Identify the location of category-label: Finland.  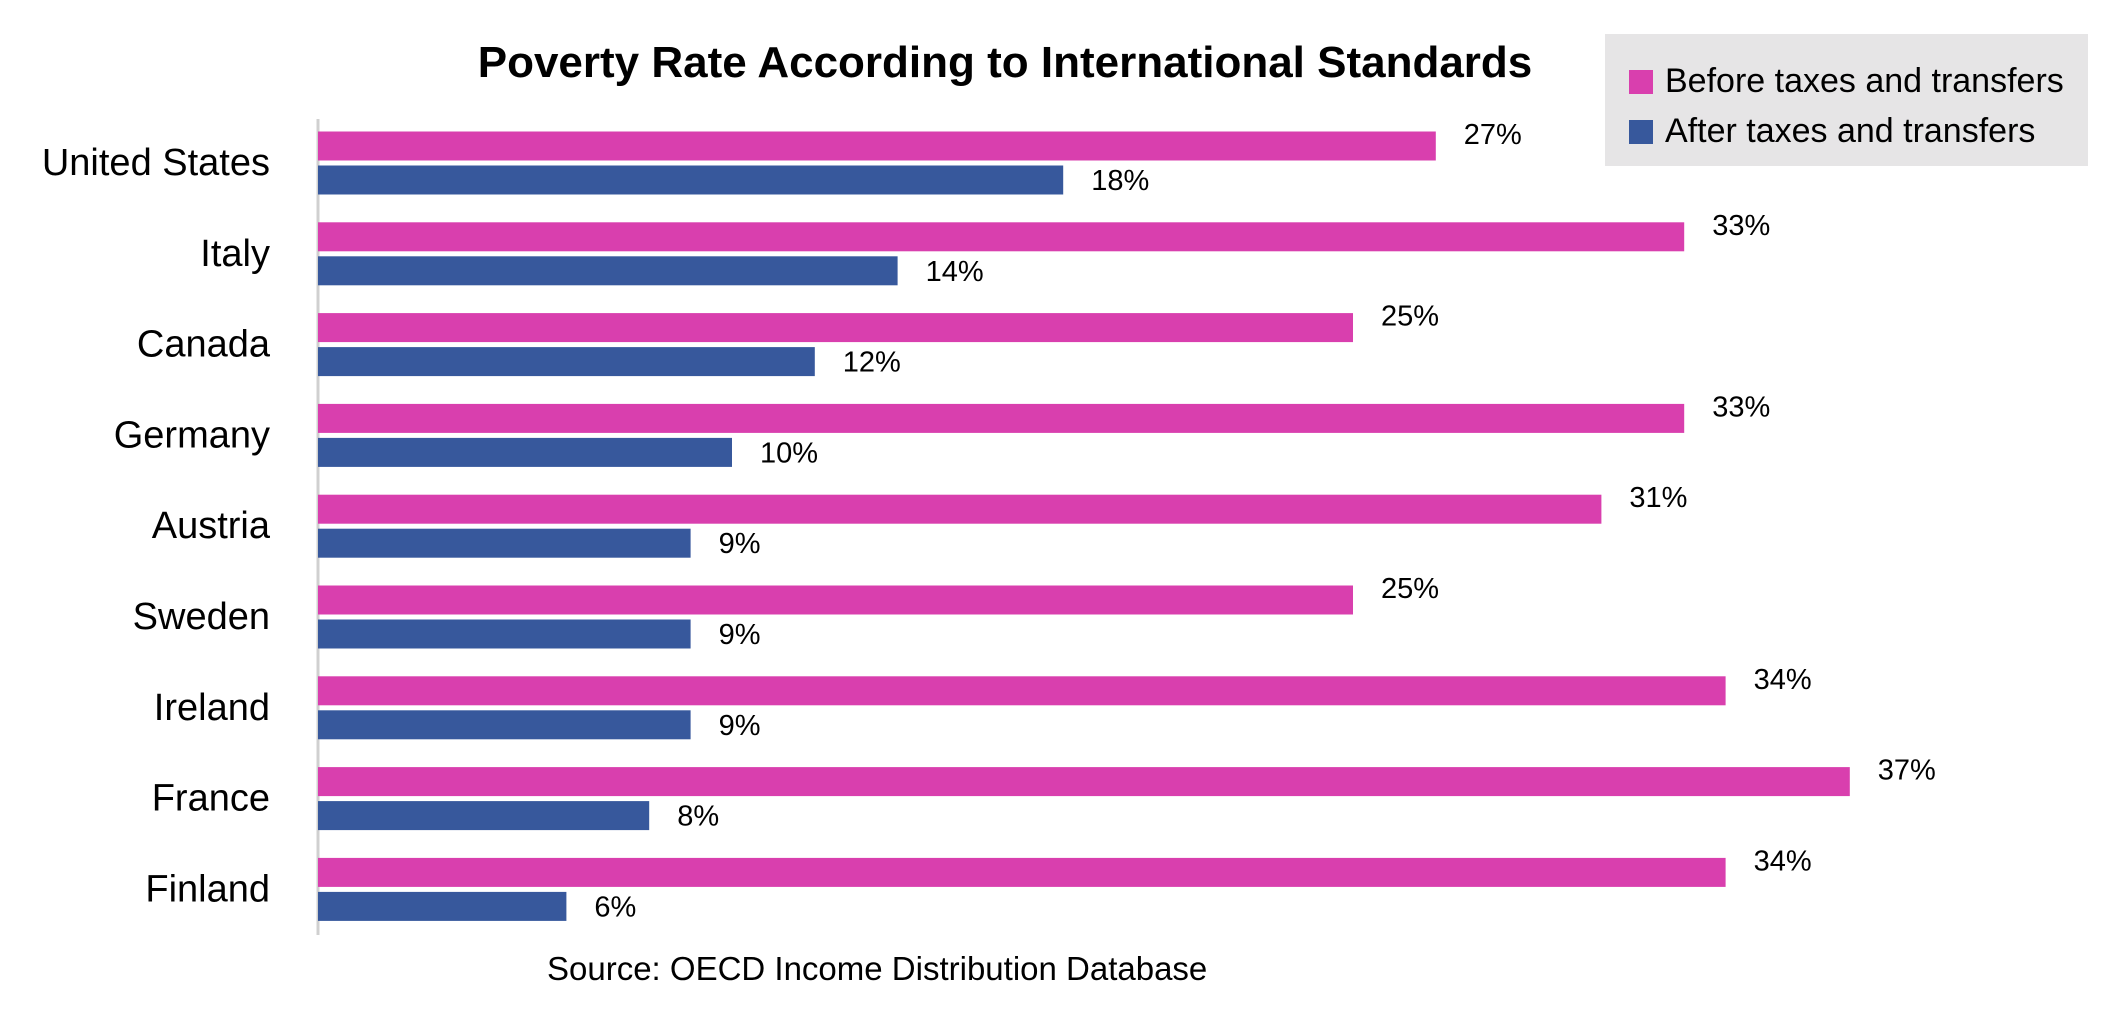
(207, 889).